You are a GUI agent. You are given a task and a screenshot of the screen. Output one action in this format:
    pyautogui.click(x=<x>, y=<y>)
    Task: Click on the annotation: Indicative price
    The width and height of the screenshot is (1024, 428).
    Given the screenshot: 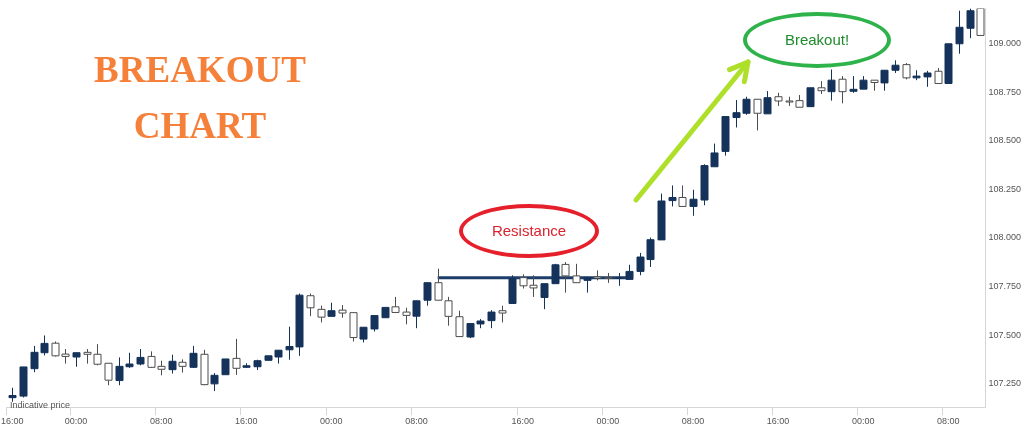 What is the action you would take?
    pyautogui.click(x=41, y=406)
    